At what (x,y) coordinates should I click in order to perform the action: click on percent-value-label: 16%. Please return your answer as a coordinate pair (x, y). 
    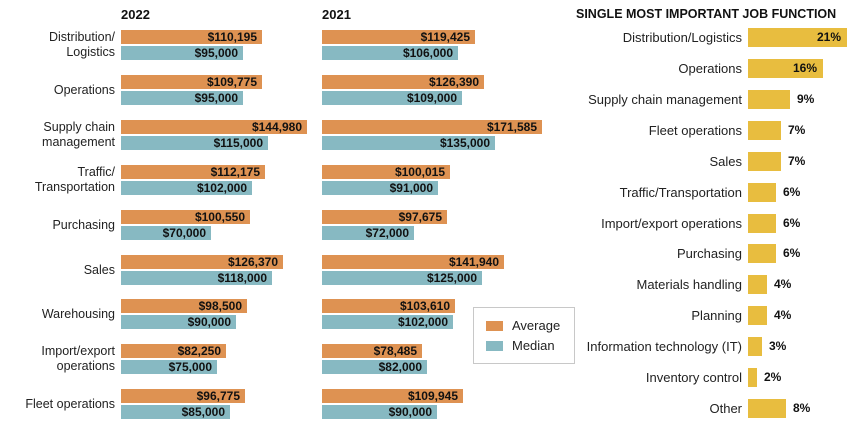
    Looking at the image, I should click on (804, 68).